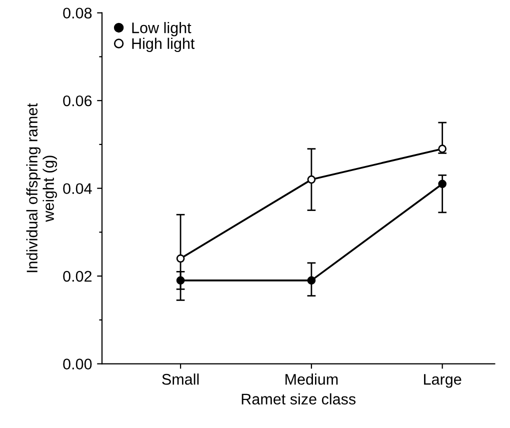 The height and width of the screenshot is (428, 510). Describe the element at coordinates (162, 29) in the screenshot. I see `legend-label: Low light` at that location.